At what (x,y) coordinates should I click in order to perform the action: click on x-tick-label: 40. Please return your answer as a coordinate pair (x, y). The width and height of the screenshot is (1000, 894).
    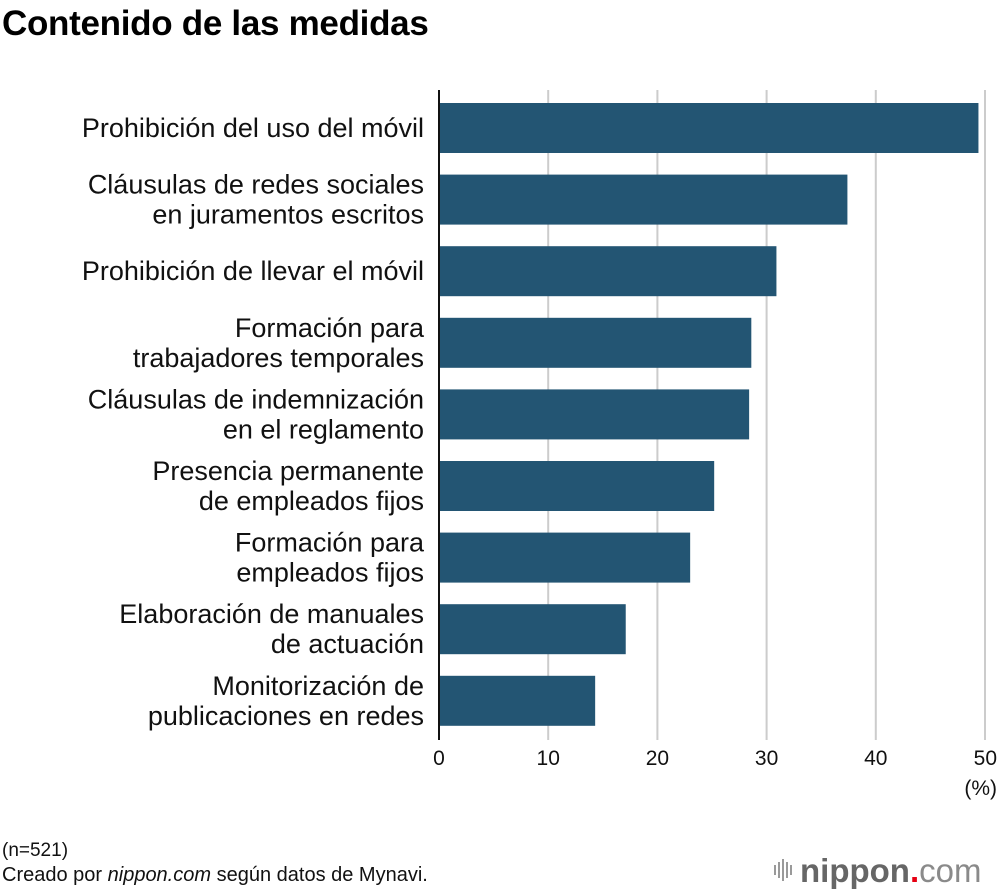
    Looking at the image, I should click on (875, 758).